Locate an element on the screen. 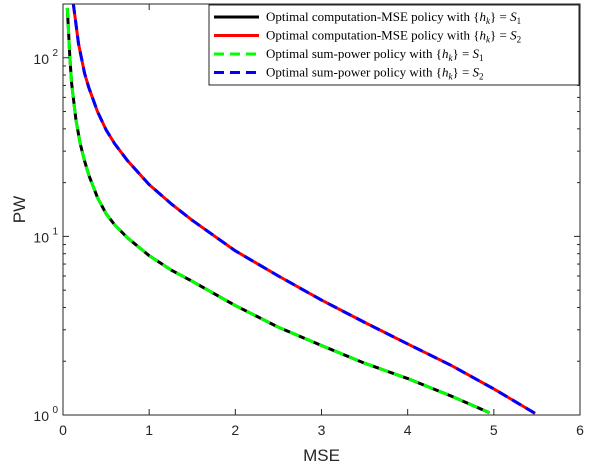 The width and height of the screenshot is (590, 472). y-tick-exponent: 0 is located at coordinates (55, 410).